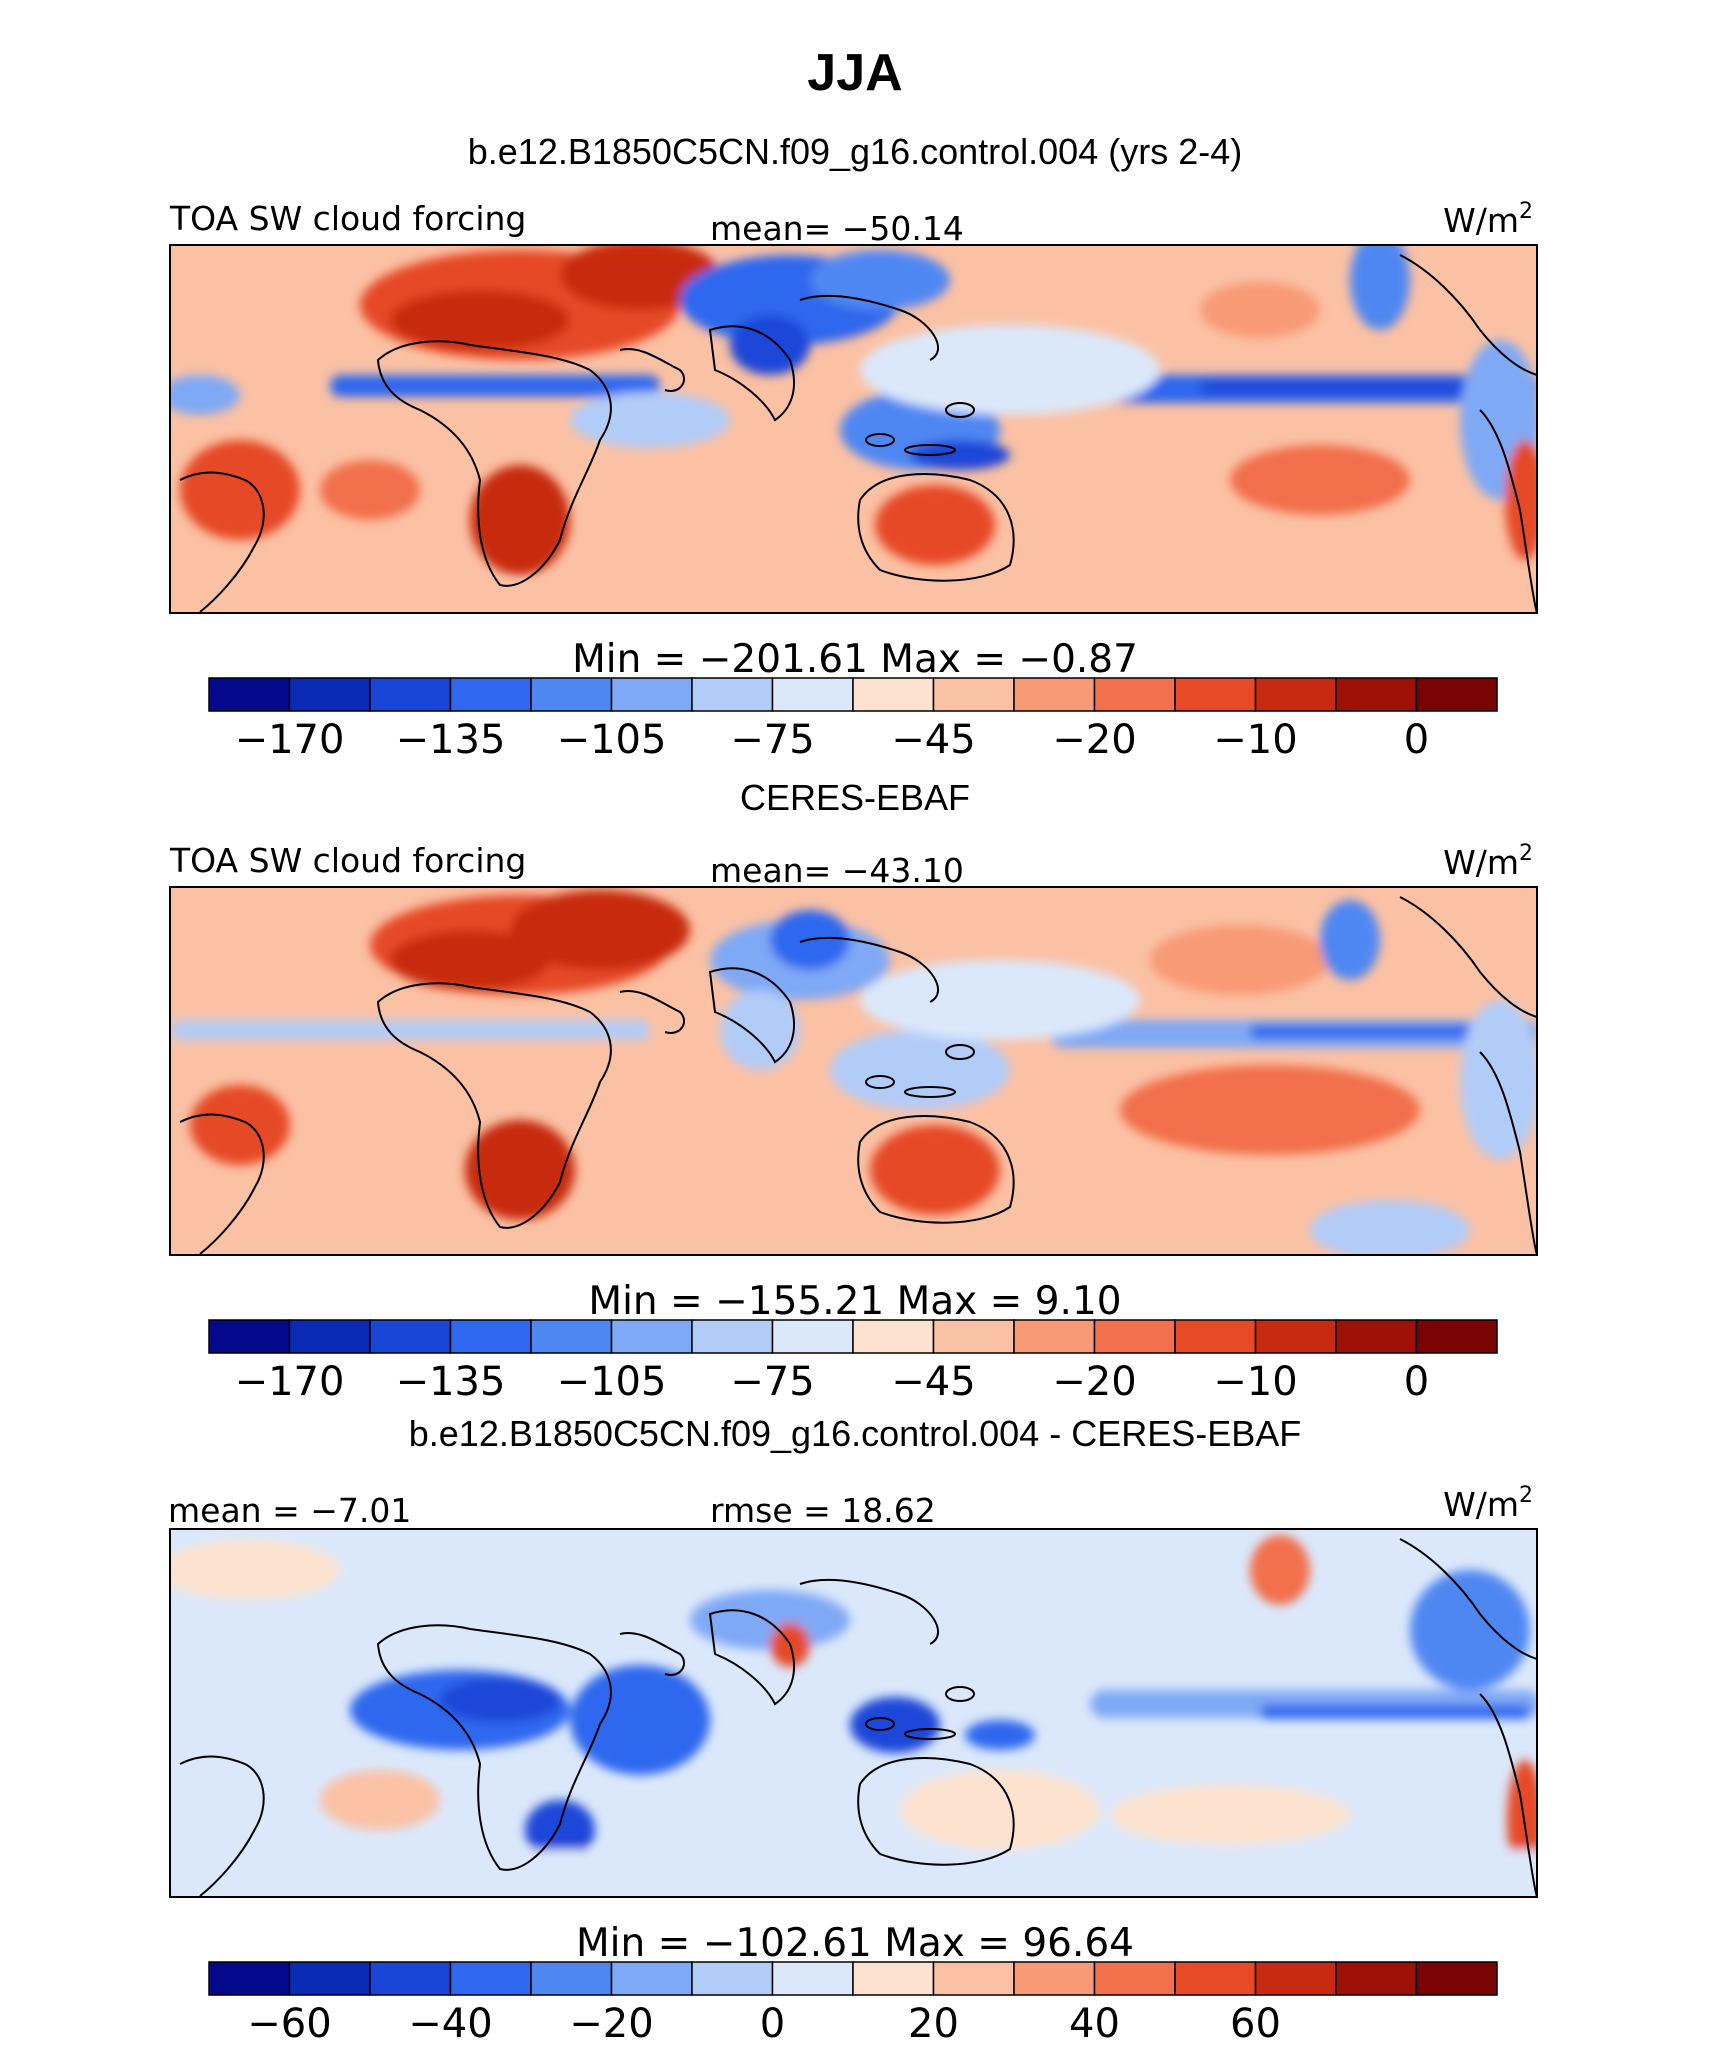 The width and height of the screenshot is (1710, 2064). Describe the element at coordinates (450, 2024) in the screenshot. I see `colorbar-tick-label: −40` at that location.